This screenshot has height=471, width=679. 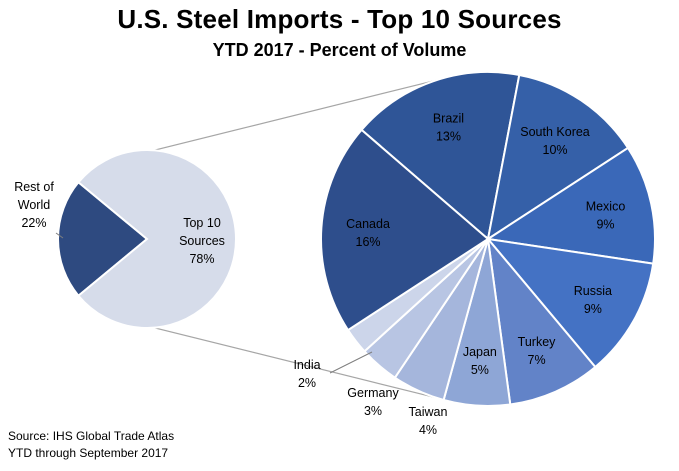 I want to click on label-india: India 2%, so click(x=306, y=374).